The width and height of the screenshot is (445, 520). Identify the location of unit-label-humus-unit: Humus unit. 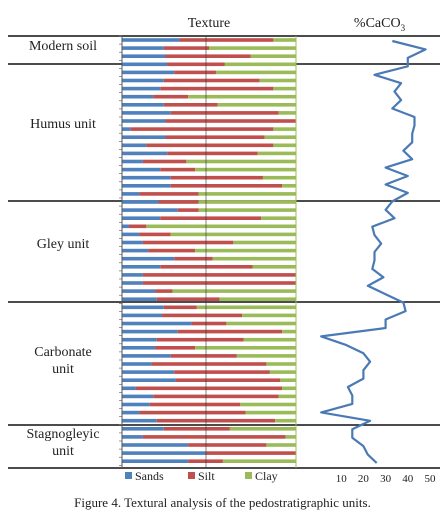
(63, 124).